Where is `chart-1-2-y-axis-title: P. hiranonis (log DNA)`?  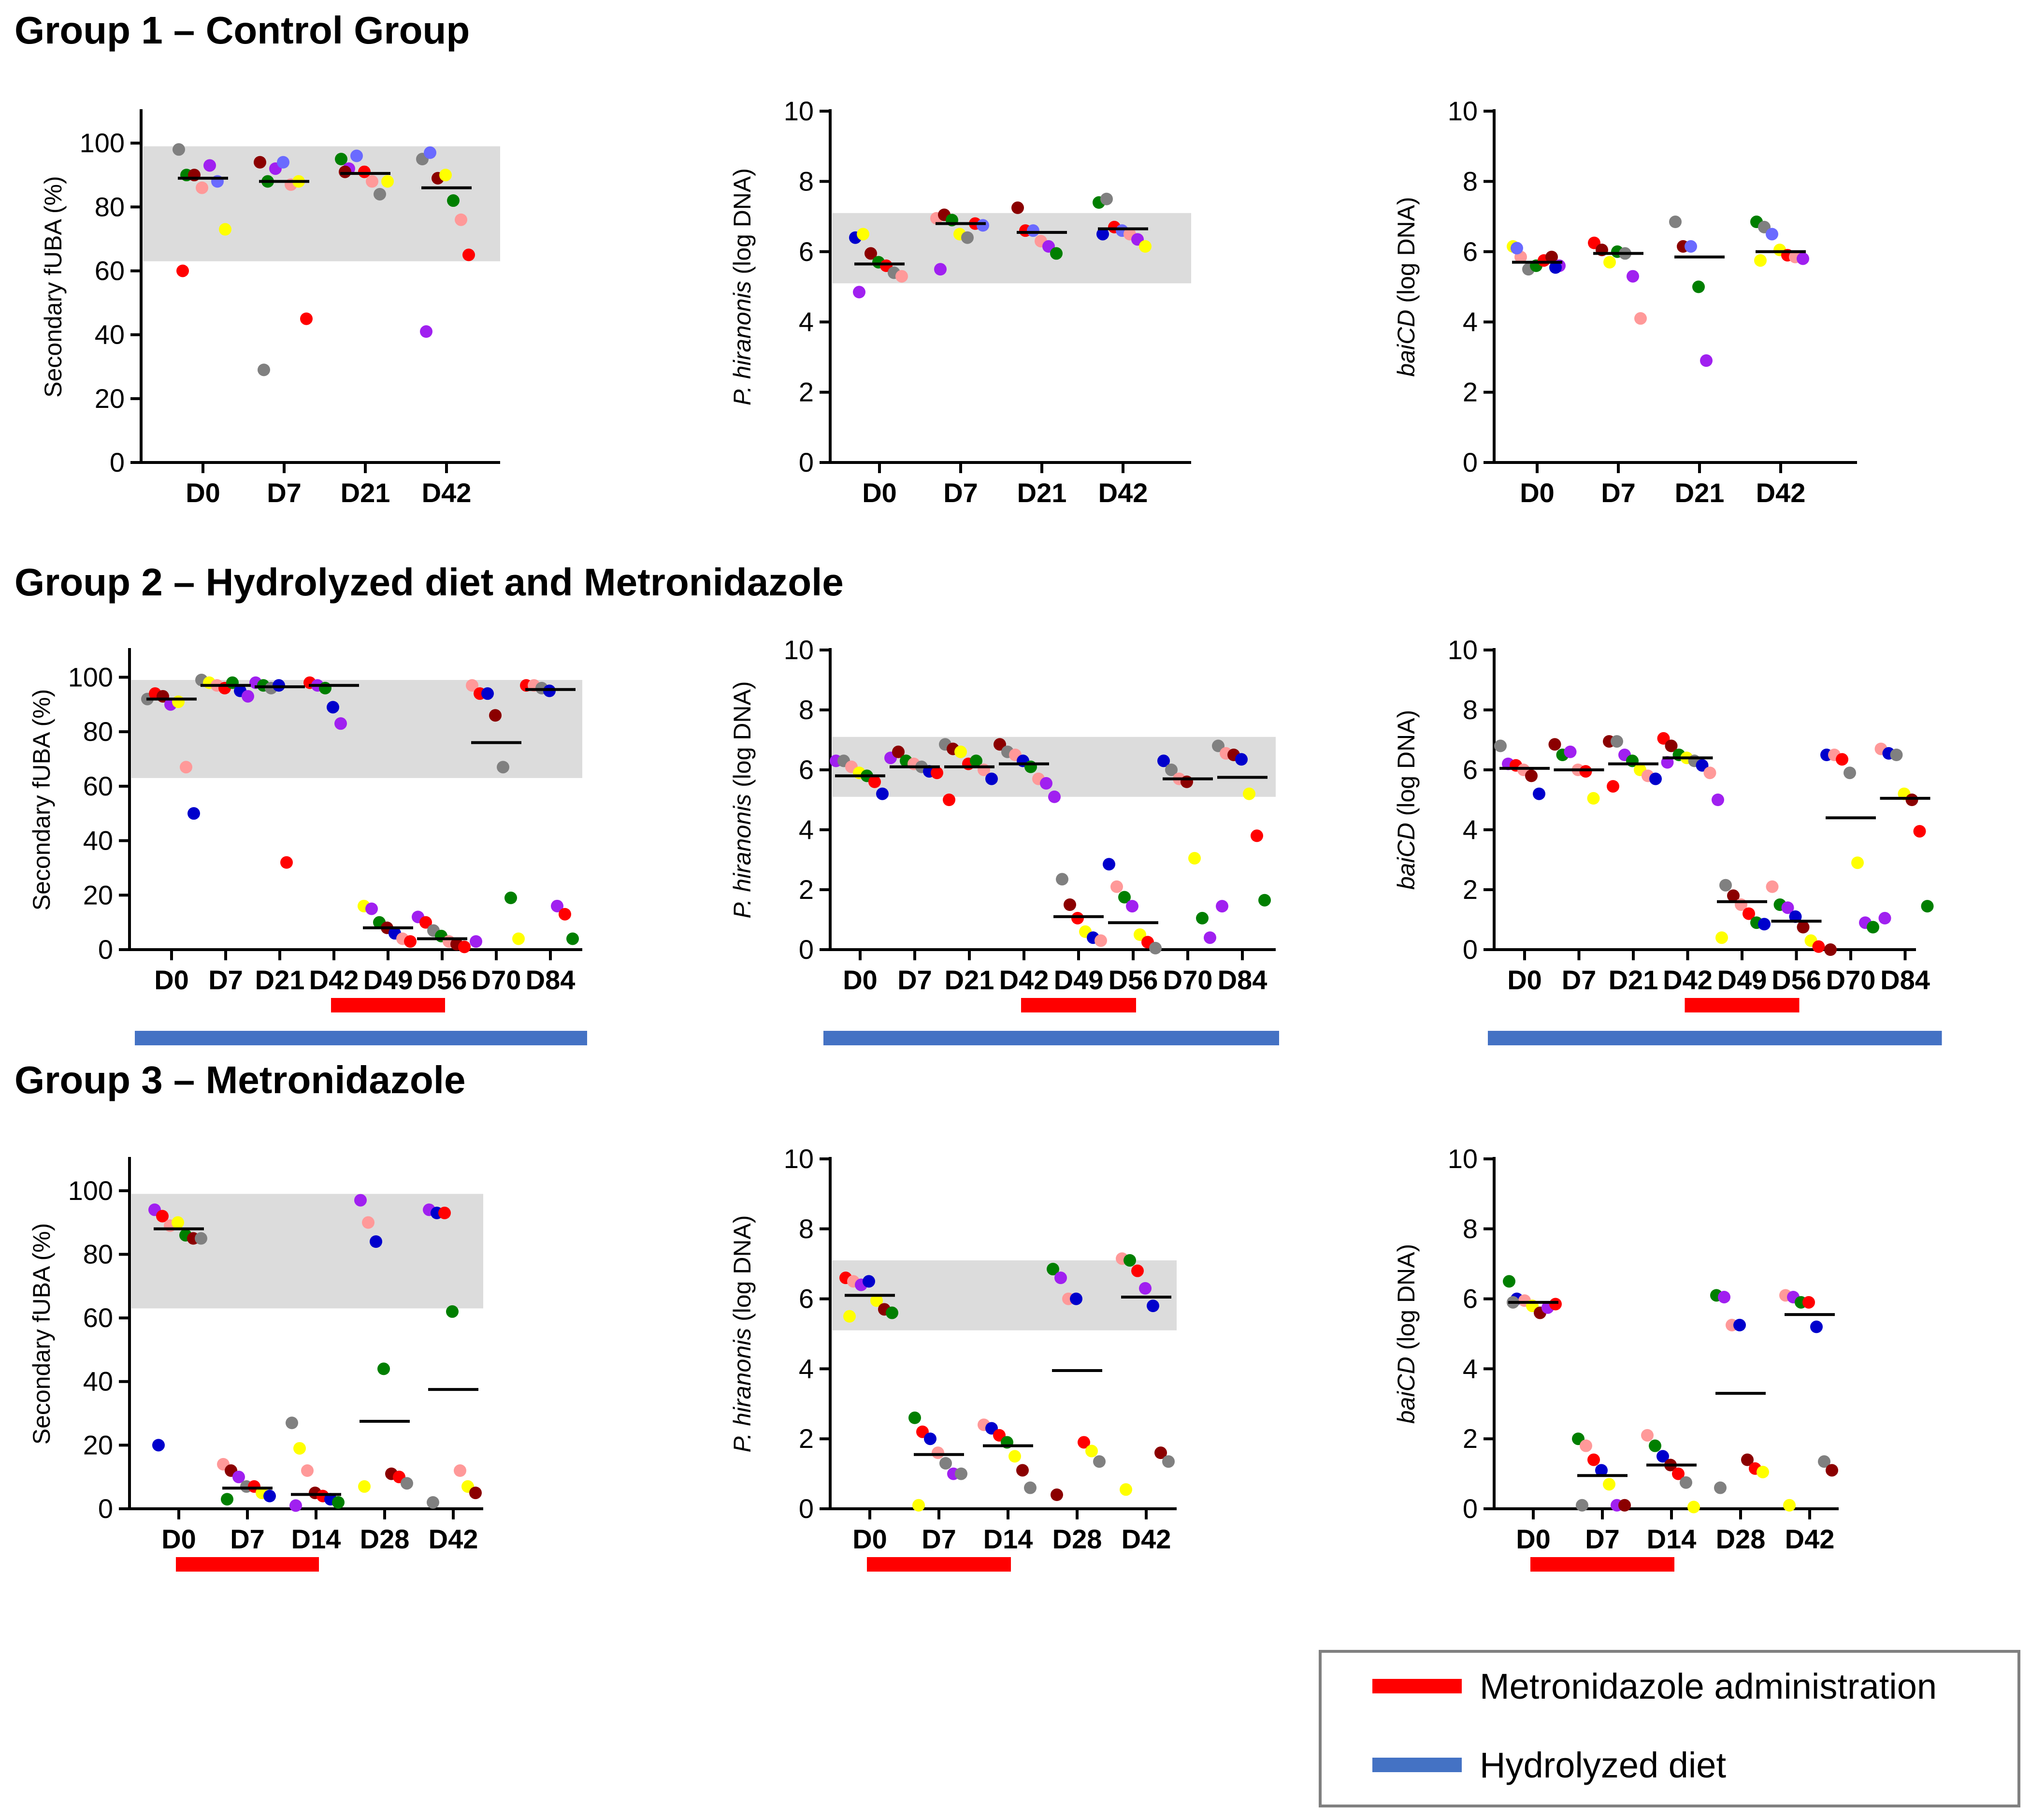
chart-1-2-y-axis-title: P. hiranonis (log DNA) is located at coordinates (743, 286).